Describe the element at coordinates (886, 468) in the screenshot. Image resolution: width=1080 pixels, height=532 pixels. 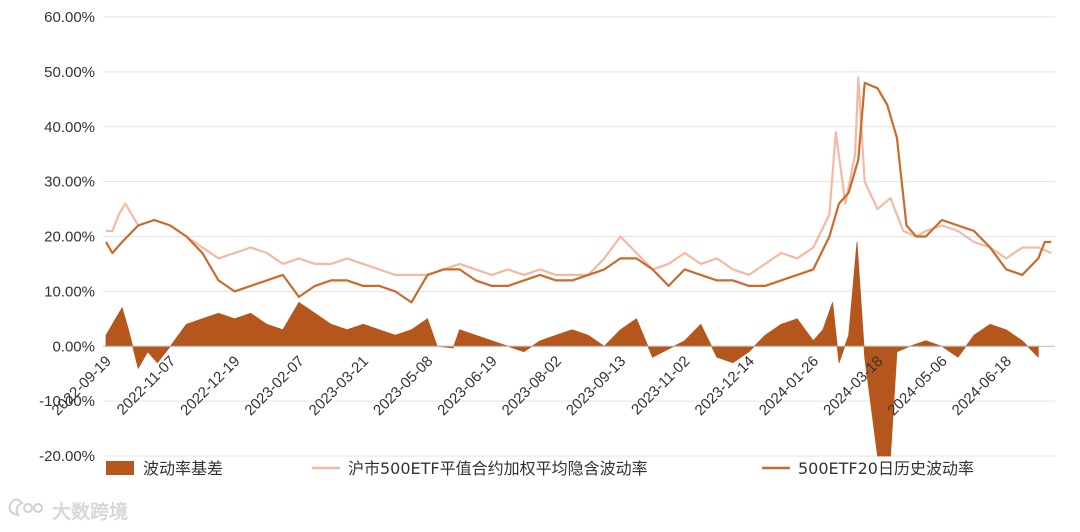
I see `legend-label-historical-vol: 500ETF20日历史波动率` at that location.